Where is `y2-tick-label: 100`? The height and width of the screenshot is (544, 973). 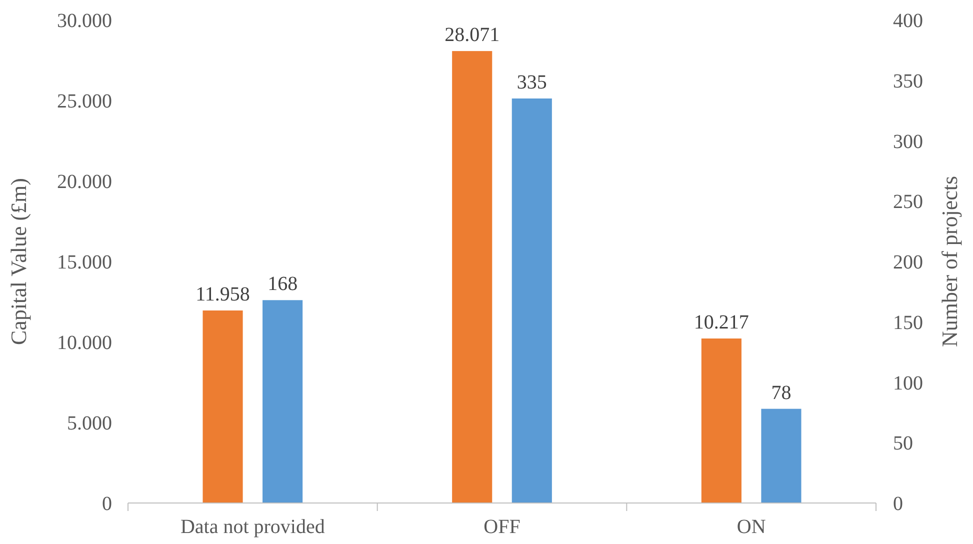 y2-tick-label: 100 is located at coordinates (908, 383).